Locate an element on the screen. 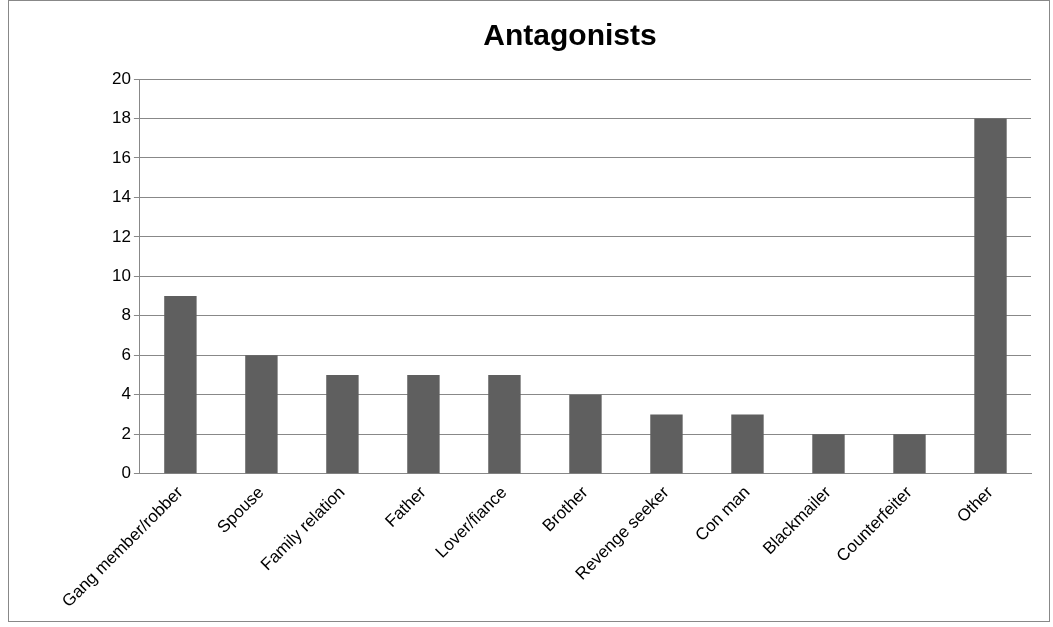  y-tick-label: 12 is located at coordinates (121, 236).